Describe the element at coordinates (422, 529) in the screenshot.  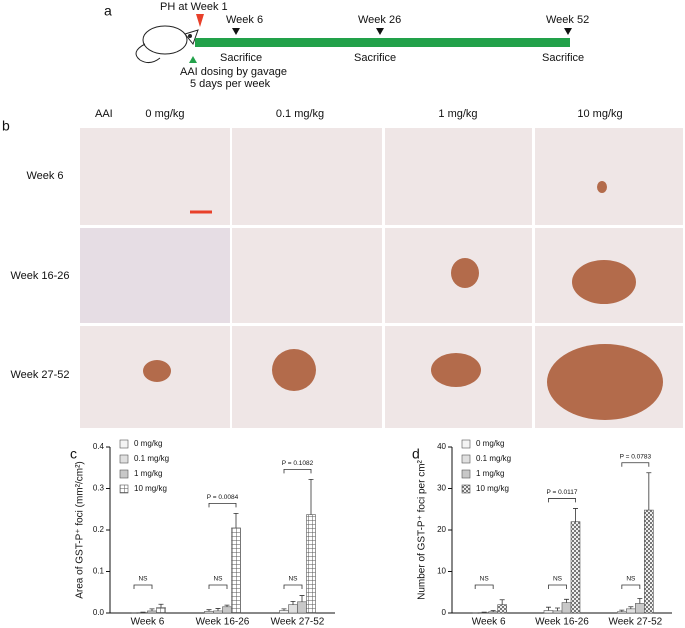
I see `y-axis-label: Number of GST-P⁺ foci per cm²` at that location.